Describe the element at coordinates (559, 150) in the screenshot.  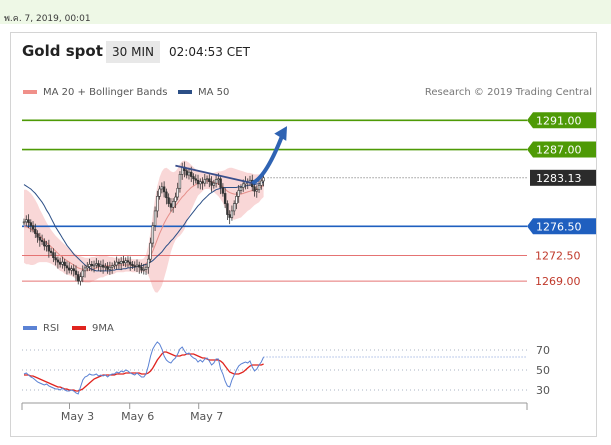
I see `level-label-1287.00: 1287.00` at that location.